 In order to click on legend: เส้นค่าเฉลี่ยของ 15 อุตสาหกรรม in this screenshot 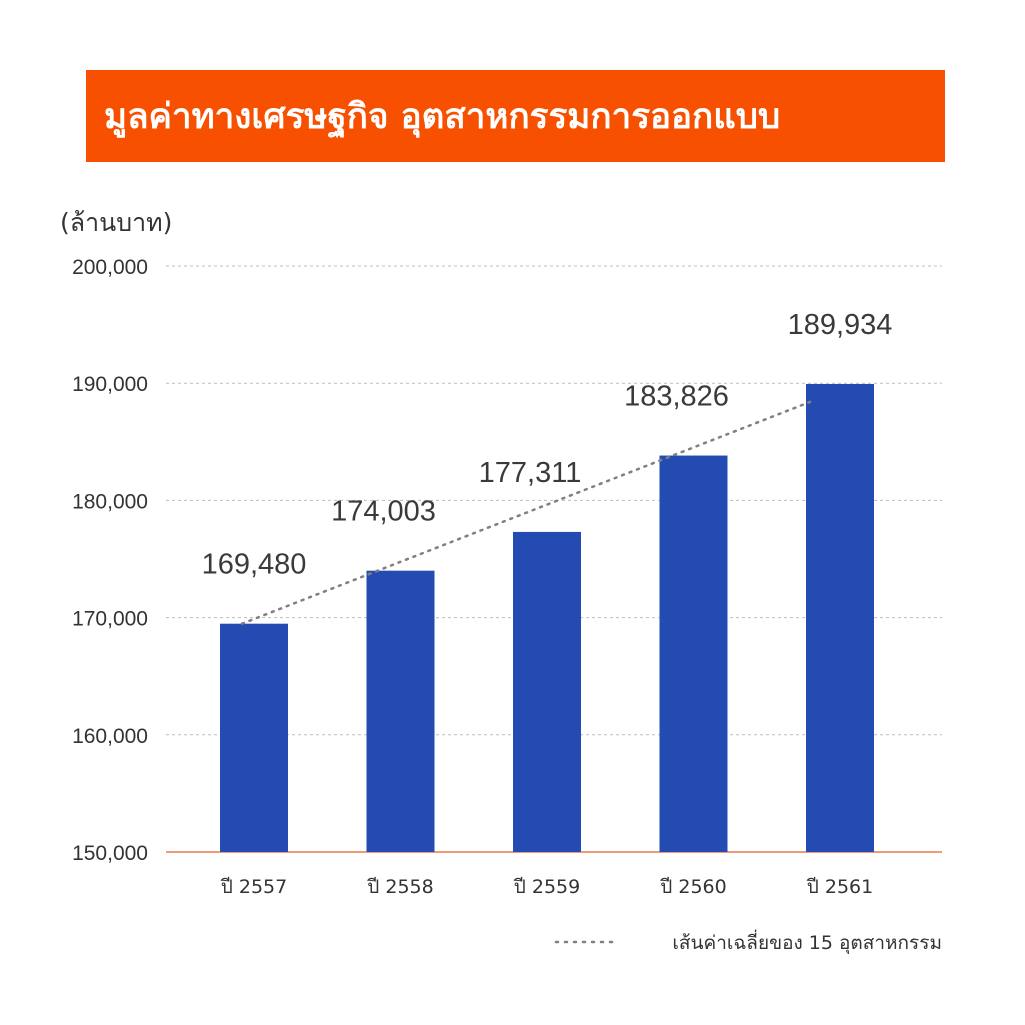, I will do `click(748, 942)`.